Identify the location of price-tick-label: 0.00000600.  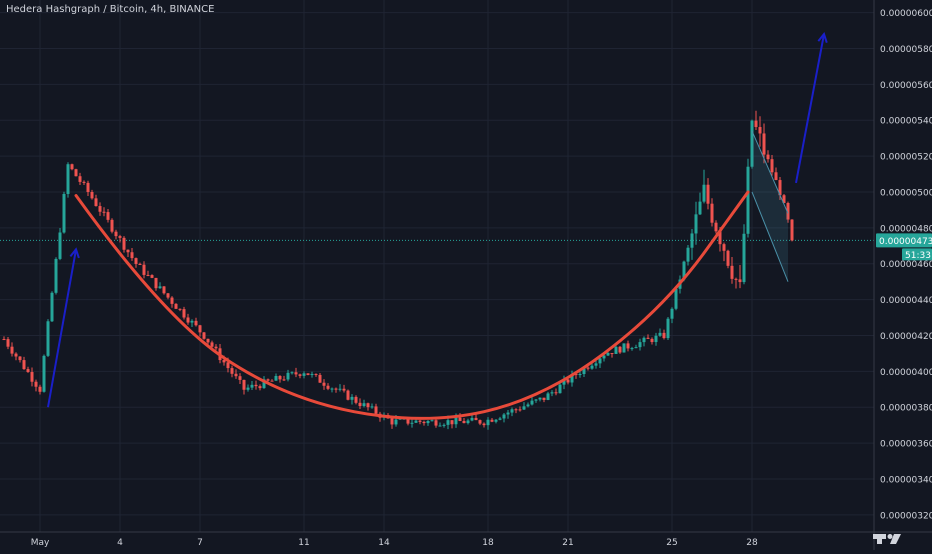
(906, 14).